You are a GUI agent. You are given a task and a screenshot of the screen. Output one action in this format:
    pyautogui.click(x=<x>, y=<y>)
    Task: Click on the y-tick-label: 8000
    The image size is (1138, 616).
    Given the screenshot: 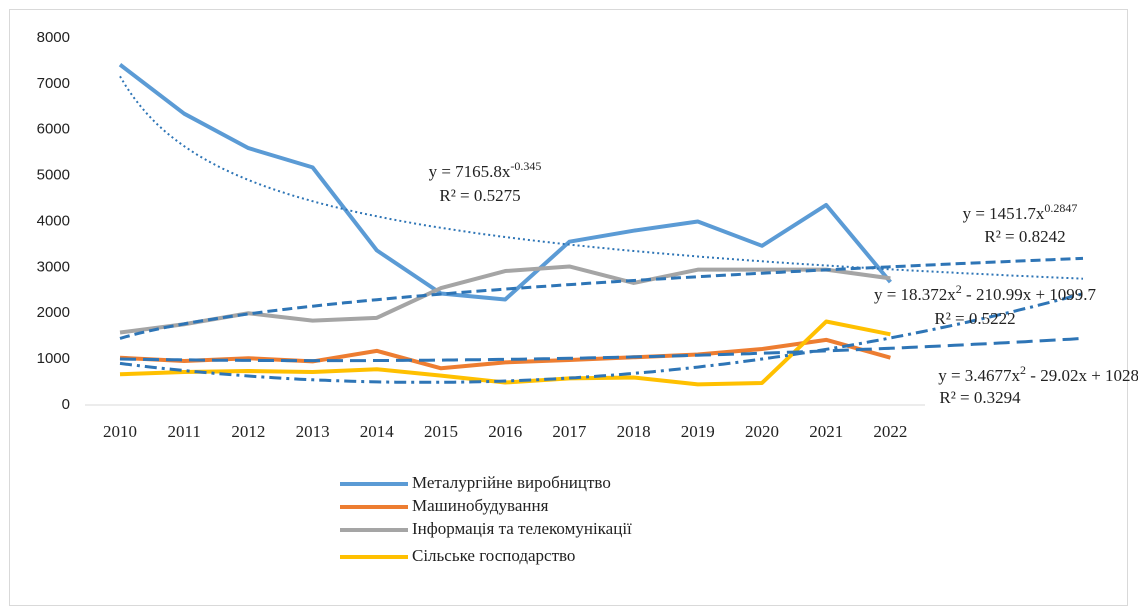 What is the action you would take?
    pyautogui.click(x=53, y=37)
    